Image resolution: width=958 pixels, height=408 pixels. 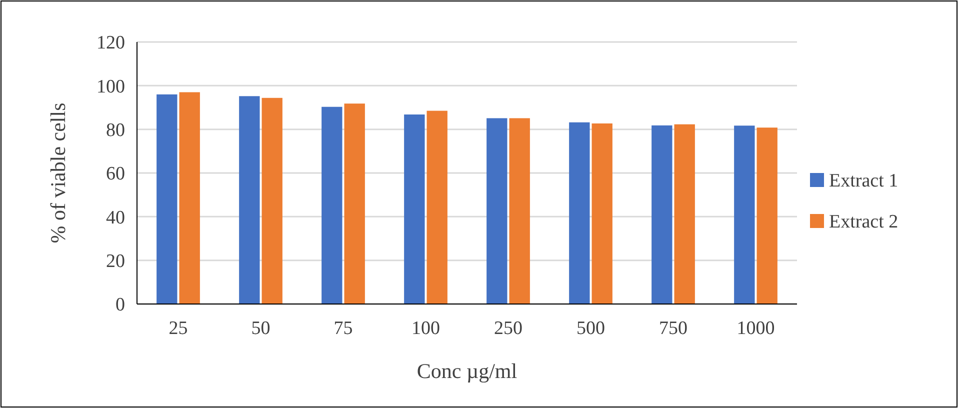 What do you see at coordinates (508, 328) in the screenshot?
I see `x-tick-label: 250` at bounding box center [508, 328].